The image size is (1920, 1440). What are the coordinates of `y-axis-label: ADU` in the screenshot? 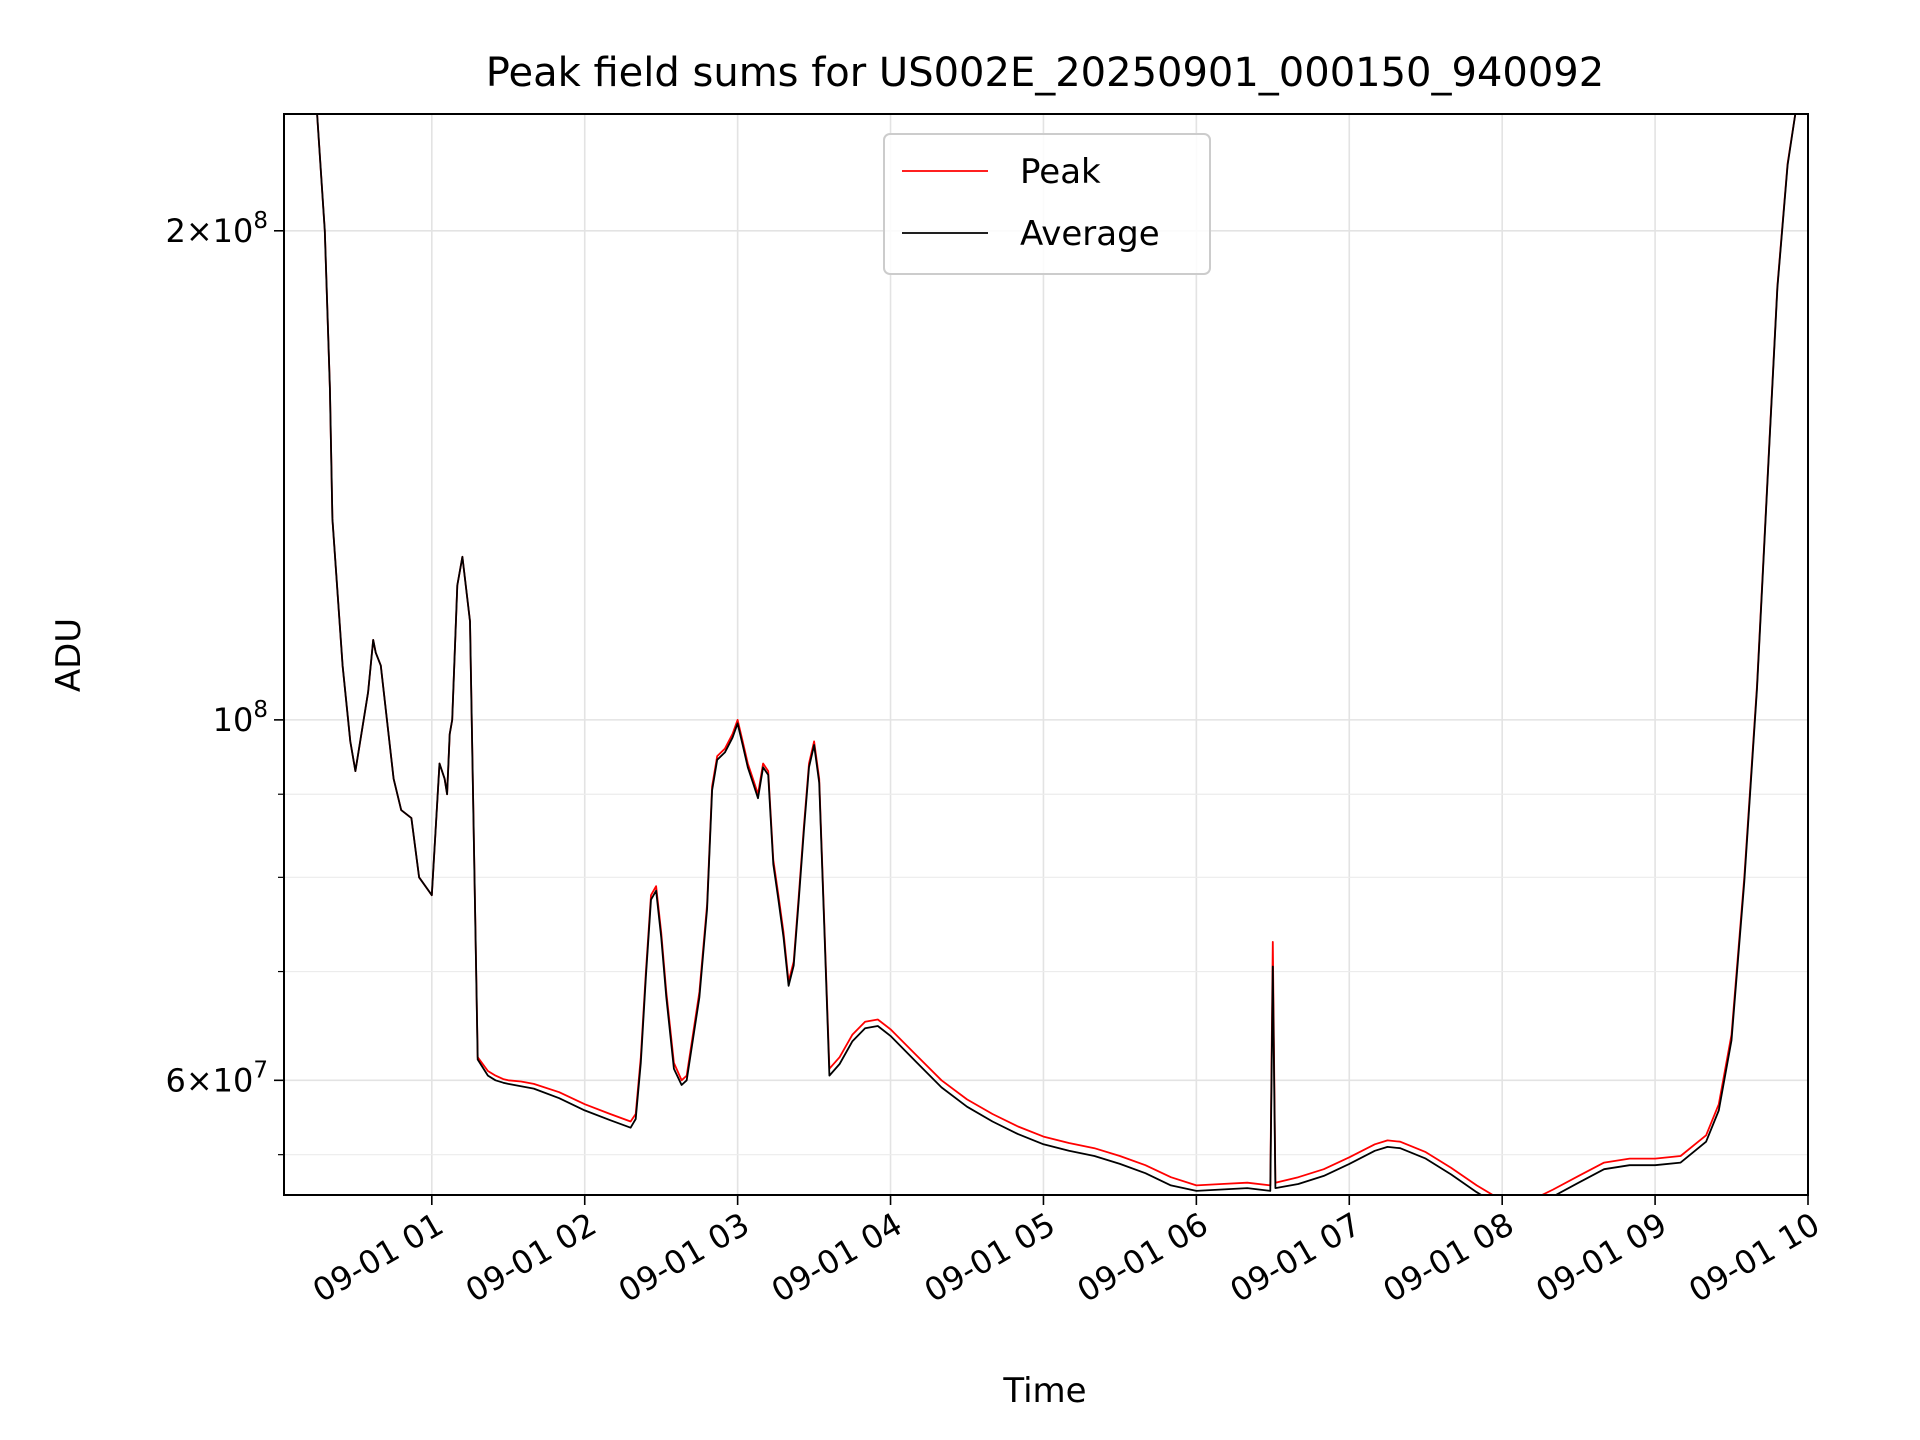 It's located at (69, 655).